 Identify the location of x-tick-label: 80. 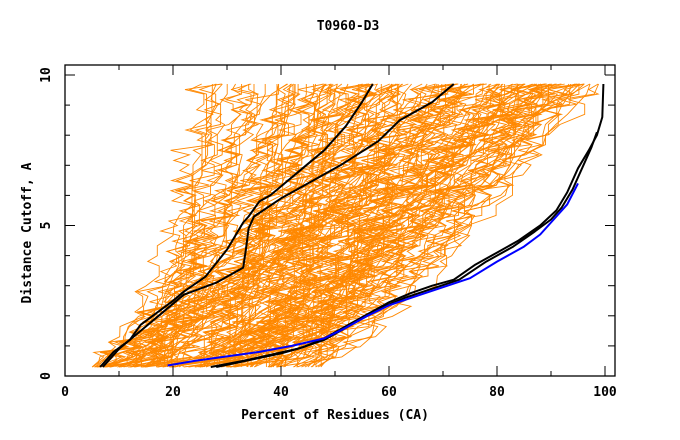
(497, 392).